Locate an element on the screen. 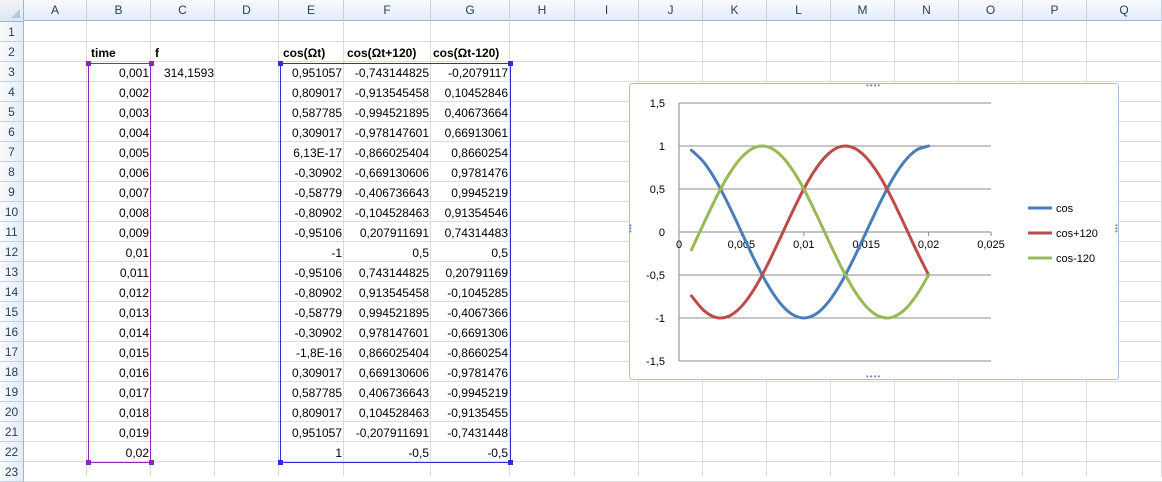 The height and width of the screenshot is (482, 1162). cos-plus-120-cell: -0,743144825 is located at coordinates (391, 73).